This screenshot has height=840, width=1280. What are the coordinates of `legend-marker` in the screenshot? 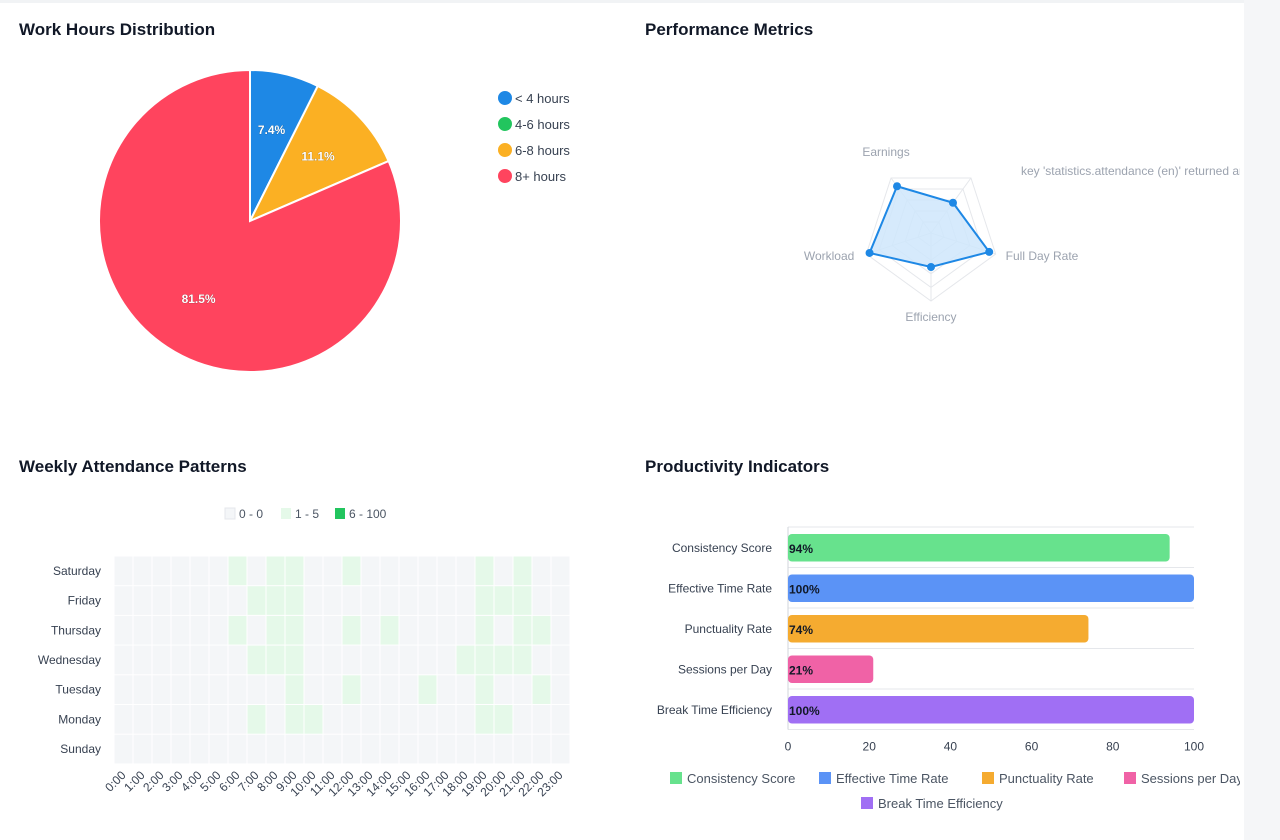 It's located at (505, 176).